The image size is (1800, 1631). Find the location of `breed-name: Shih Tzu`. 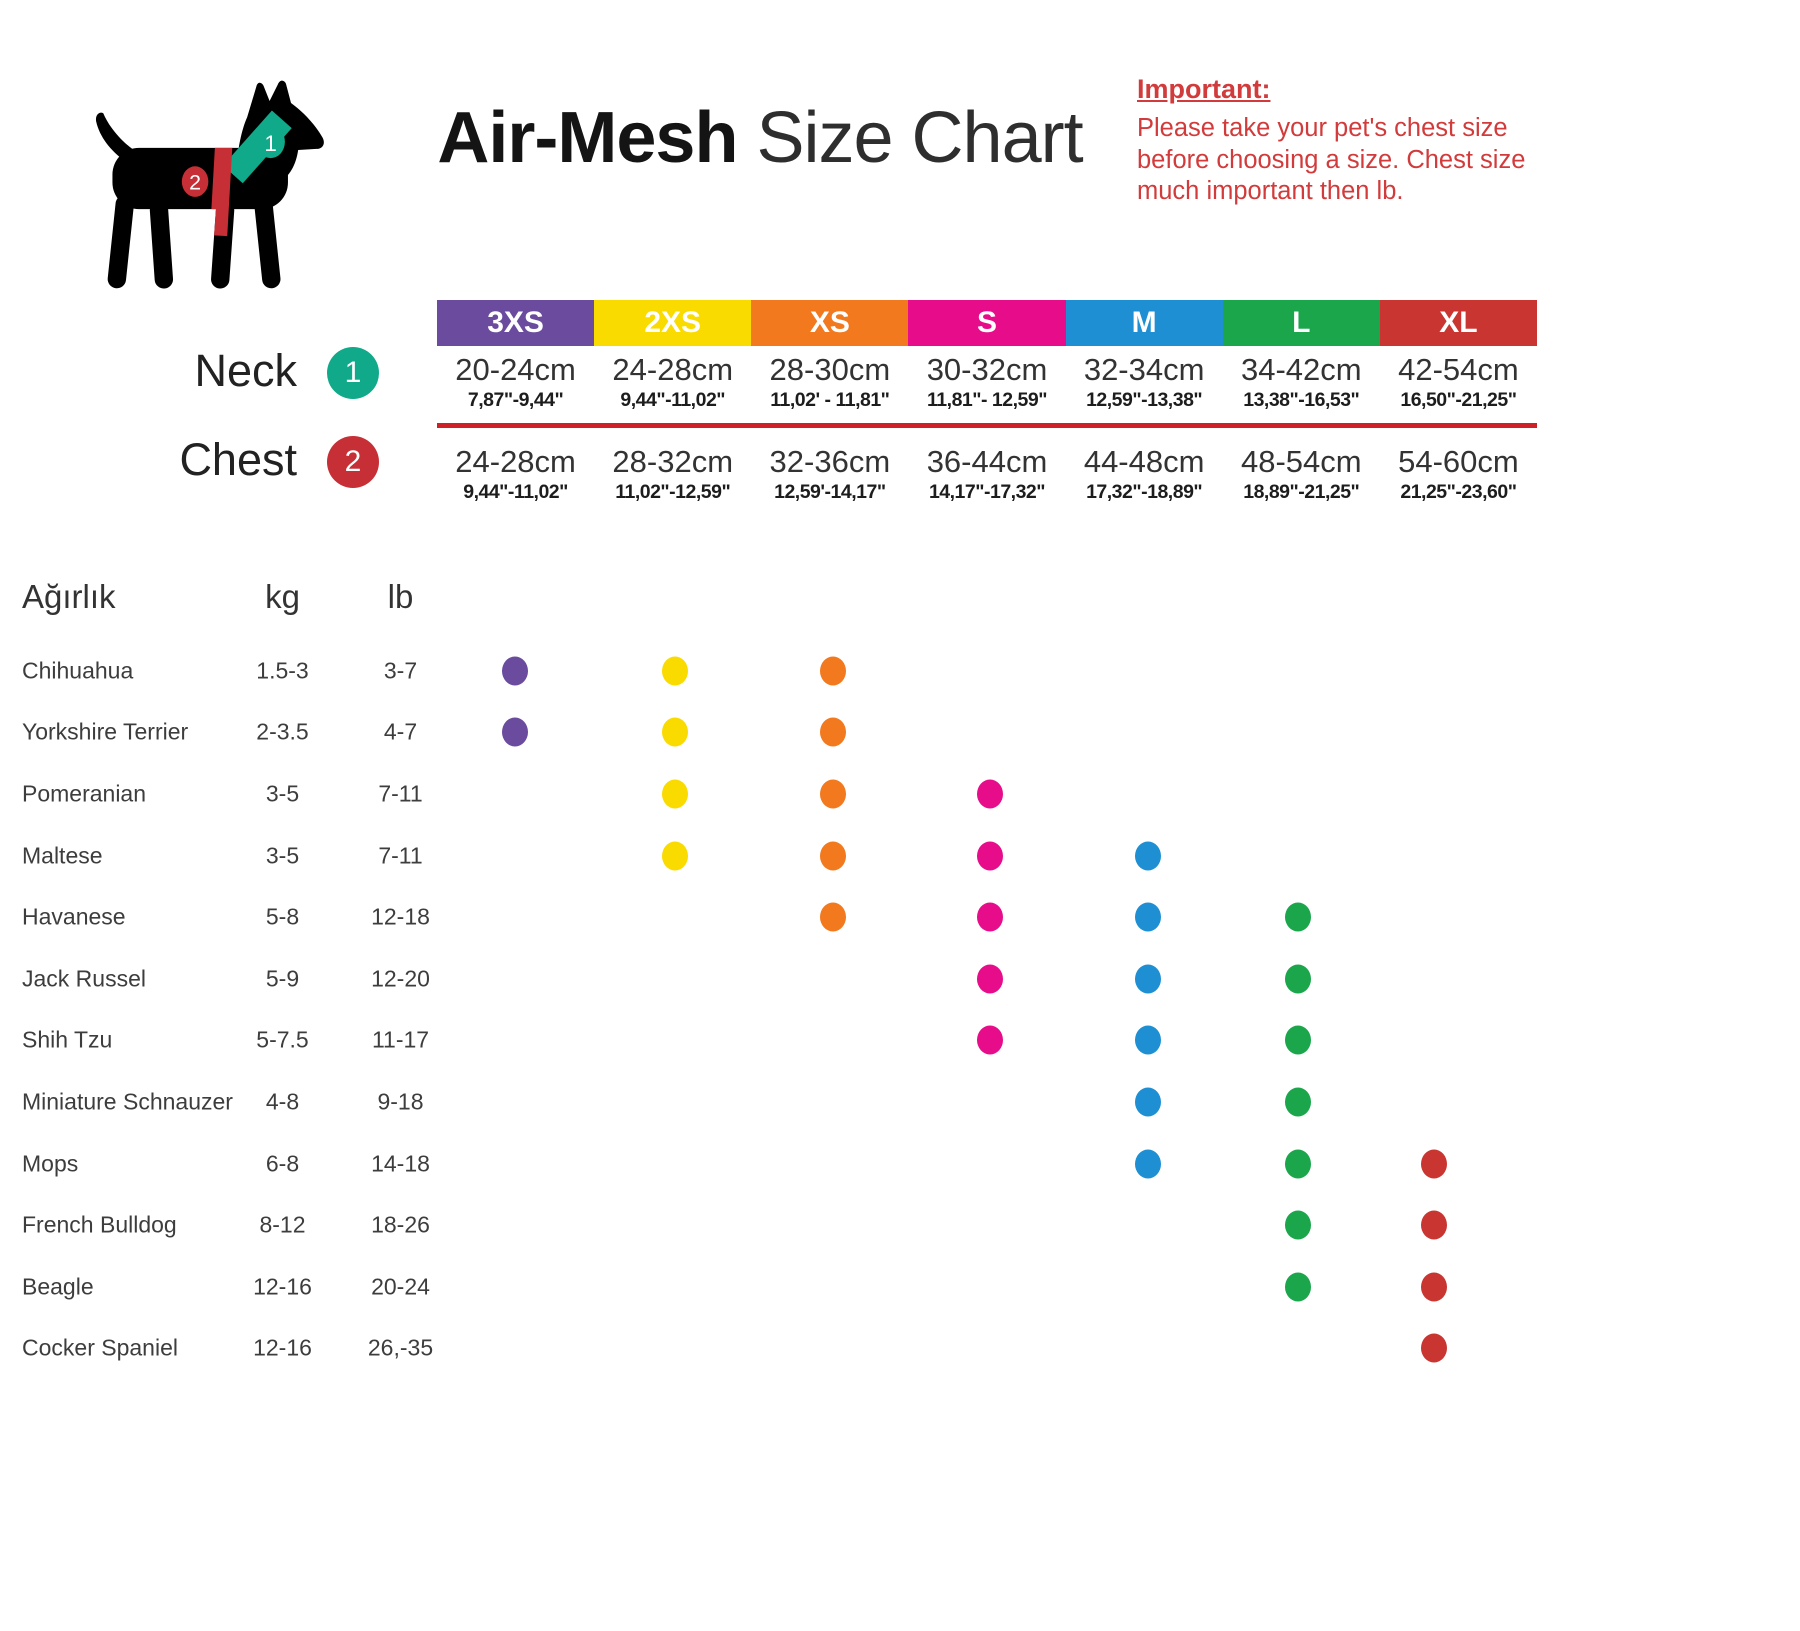

breed-name: Shih Tzu is located at coordinates (67, 1039).